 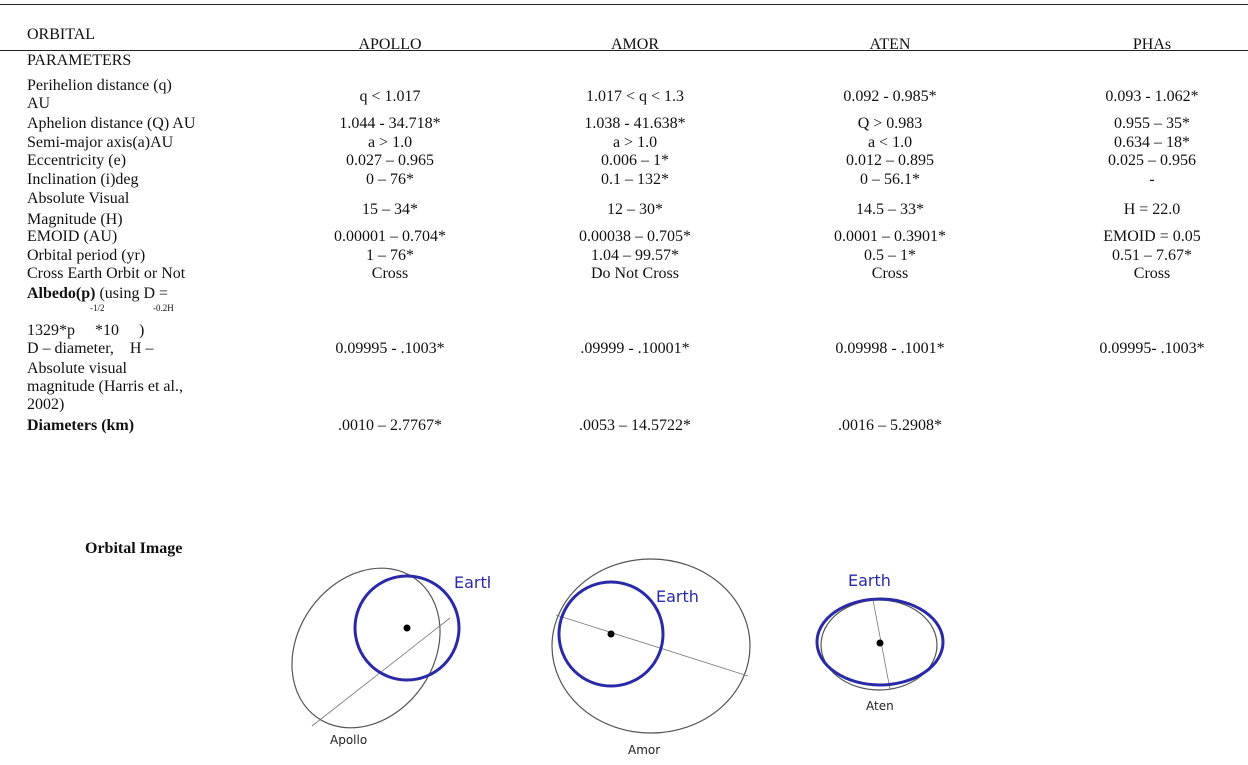 I want to click on row-label-eccentricity: Eccentricity (e), so click(x=77, y=160).